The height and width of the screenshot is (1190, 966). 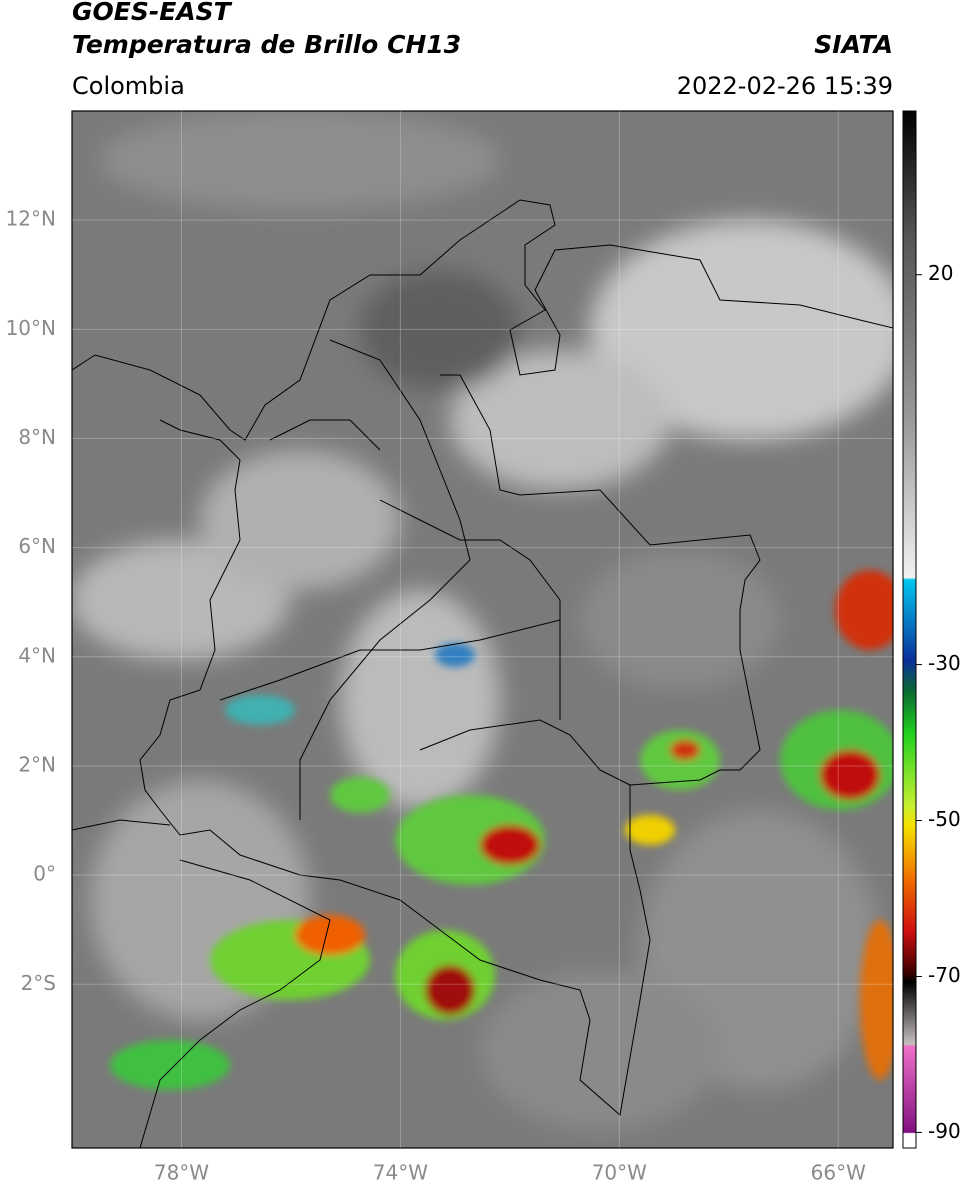 What do you see at coordinates (944, 819) in the screenshot?
I see `colorbar-tick-label: -50` at bounding box center [944, 819].